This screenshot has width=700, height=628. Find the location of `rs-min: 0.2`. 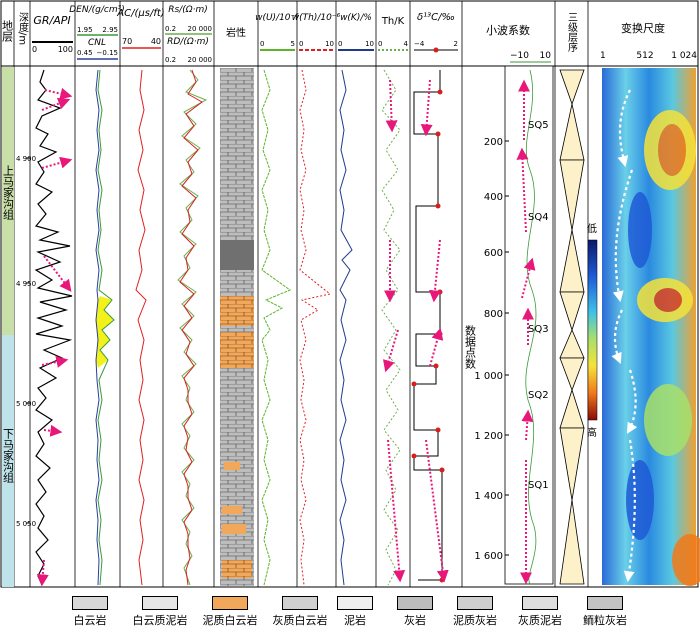

rs-min: 0.2 is located at coordinates (170, 29).